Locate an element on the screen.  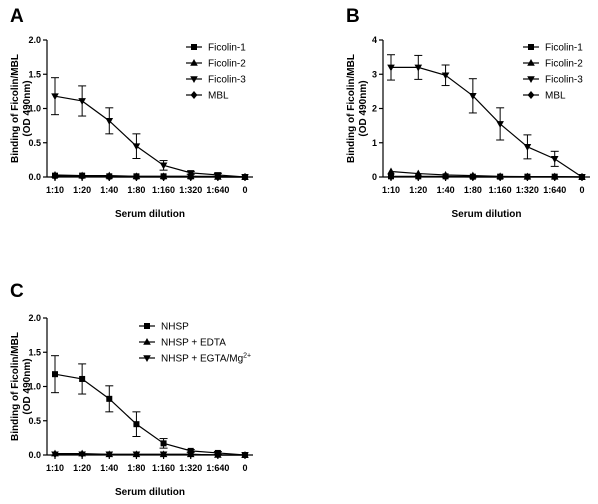
panel-letter: C is located at coordinates (17, 291).